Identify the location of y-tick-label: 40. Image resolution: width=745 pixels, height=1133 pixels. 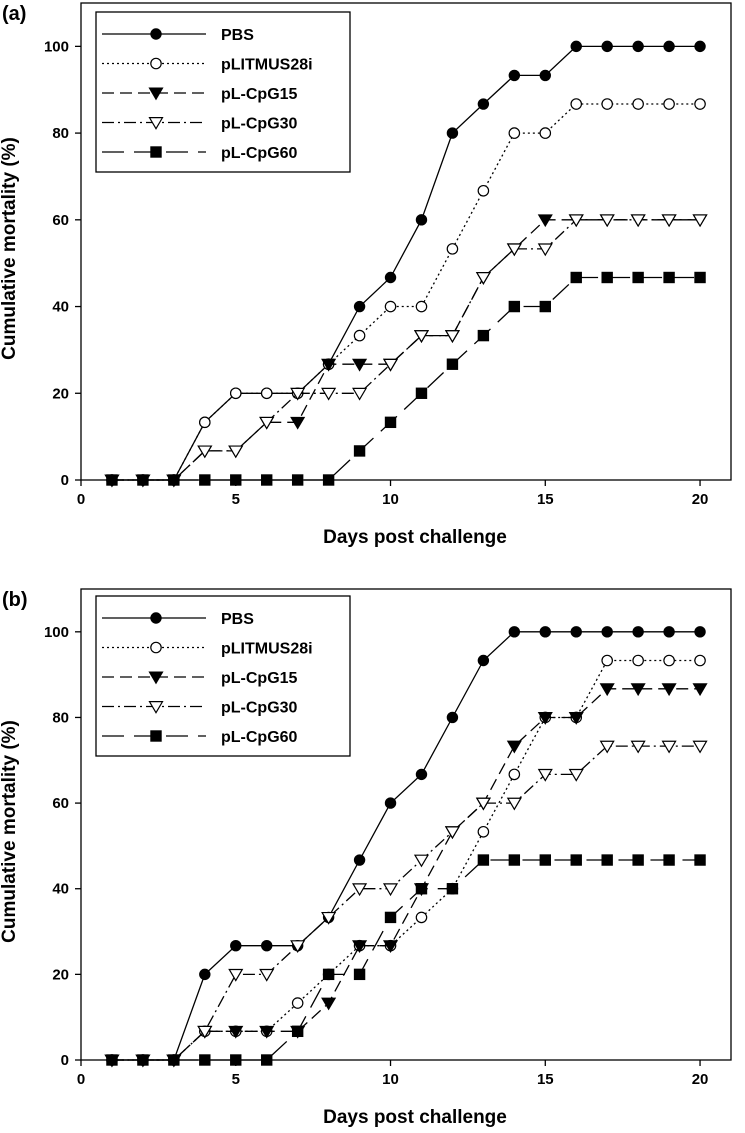
(60, 889).